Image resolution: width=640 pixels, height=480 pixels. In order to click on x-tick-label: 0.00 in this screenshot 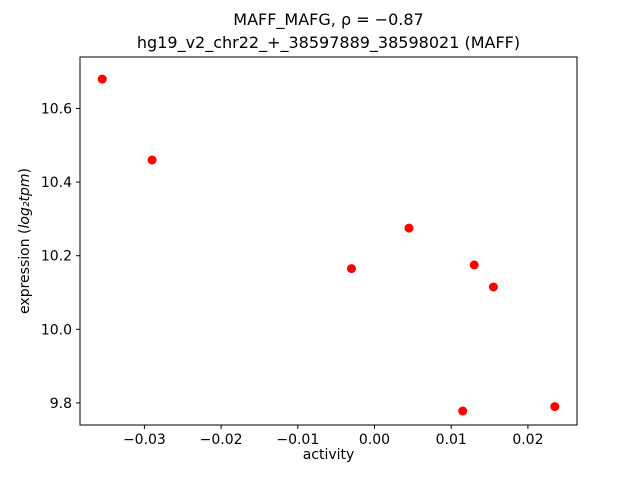, I will do `click(374, 440)`.